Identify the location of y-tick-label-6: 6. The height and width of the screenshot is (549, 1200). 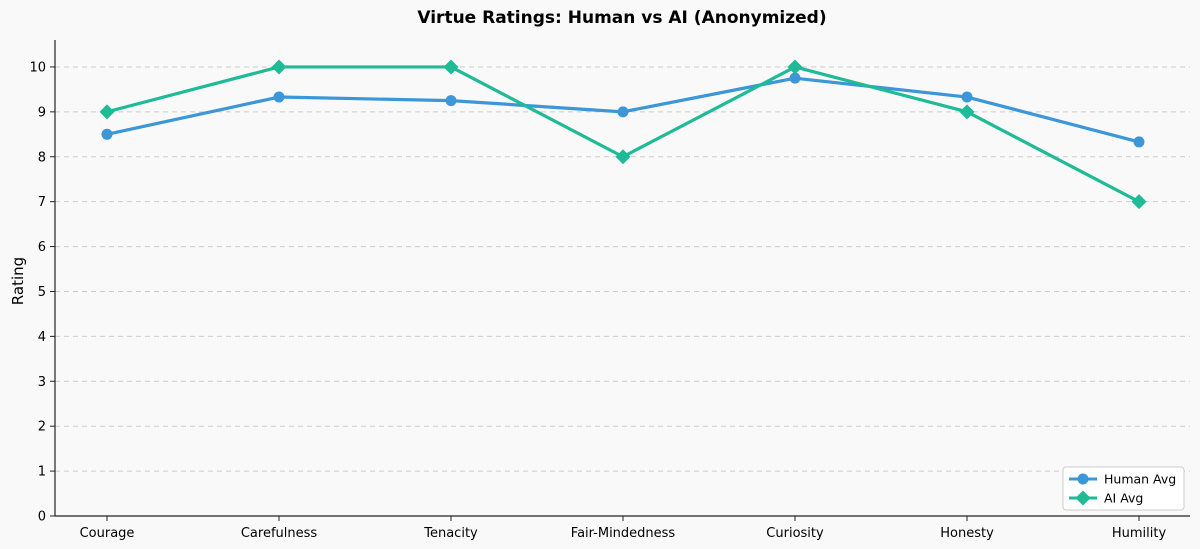
(42, 247).